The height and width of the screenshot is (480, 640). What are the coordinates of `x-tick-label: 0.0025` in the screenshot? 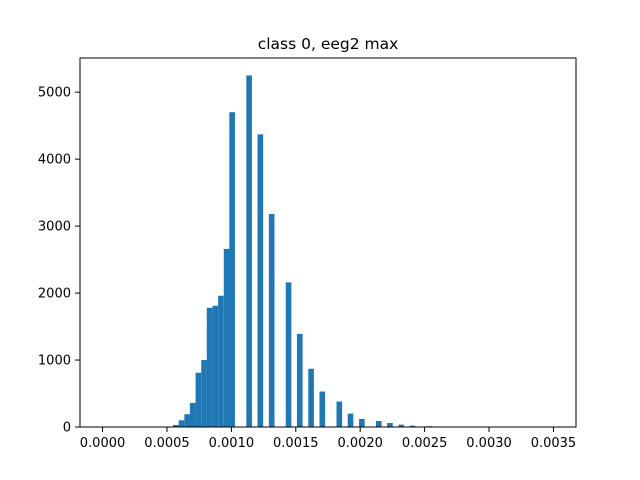 It's located at (425, 443).